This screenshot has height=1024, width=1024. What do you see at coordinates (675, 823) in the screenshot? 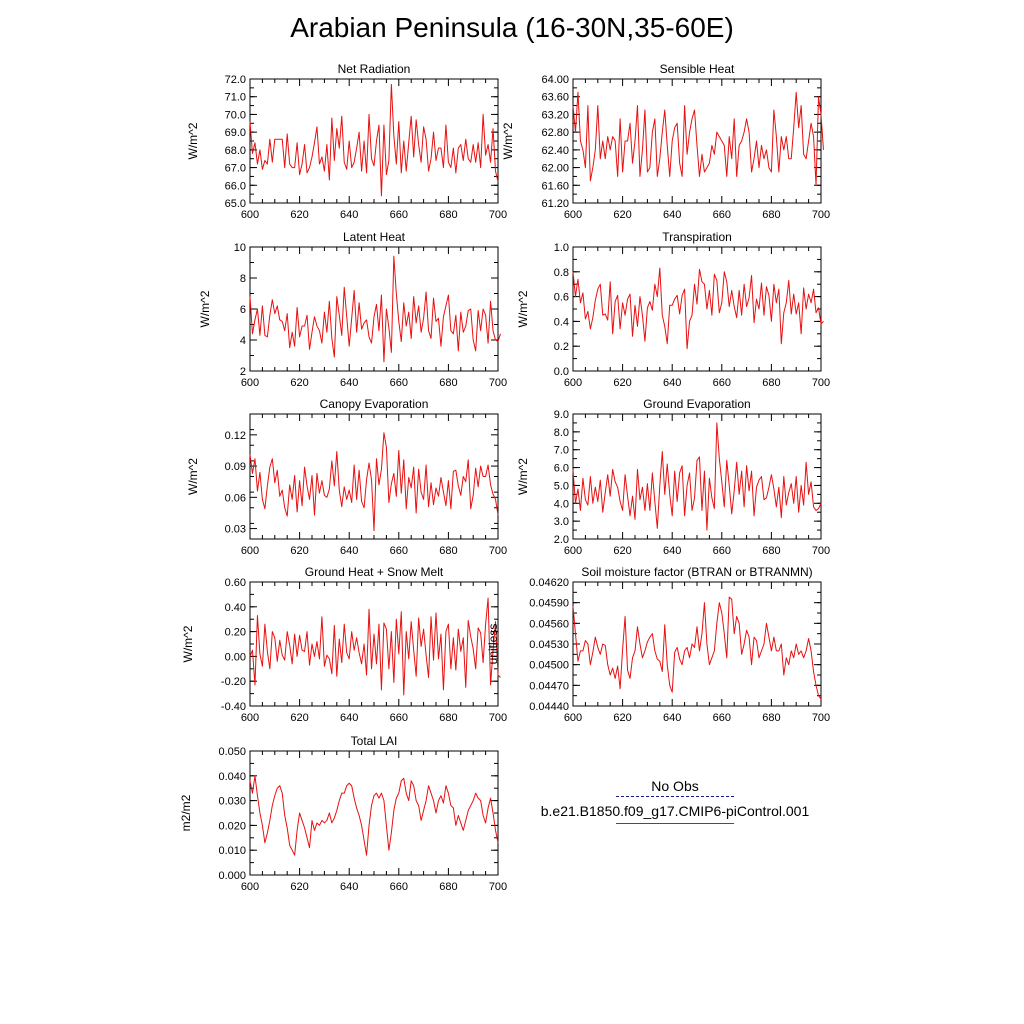
I see `legend-model-swatch` at bounding box center [675, 823].